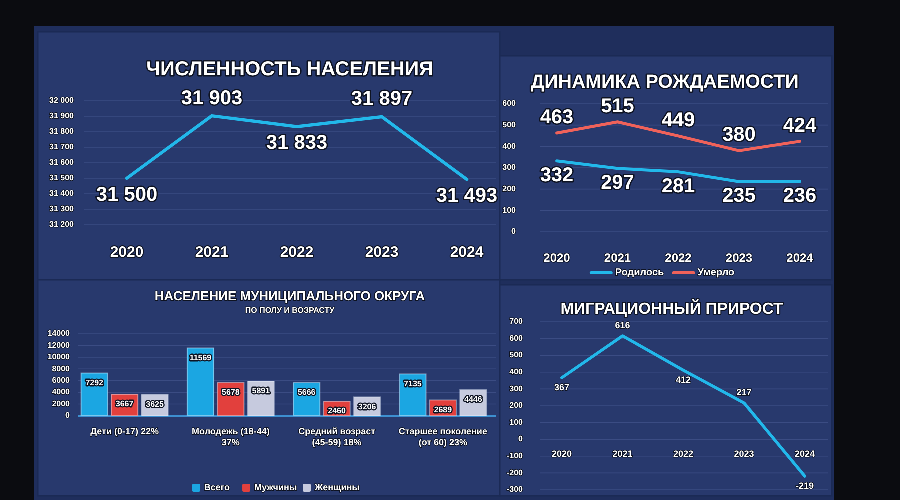  I want to click on legend-label: Родилось, so click(639, 273).